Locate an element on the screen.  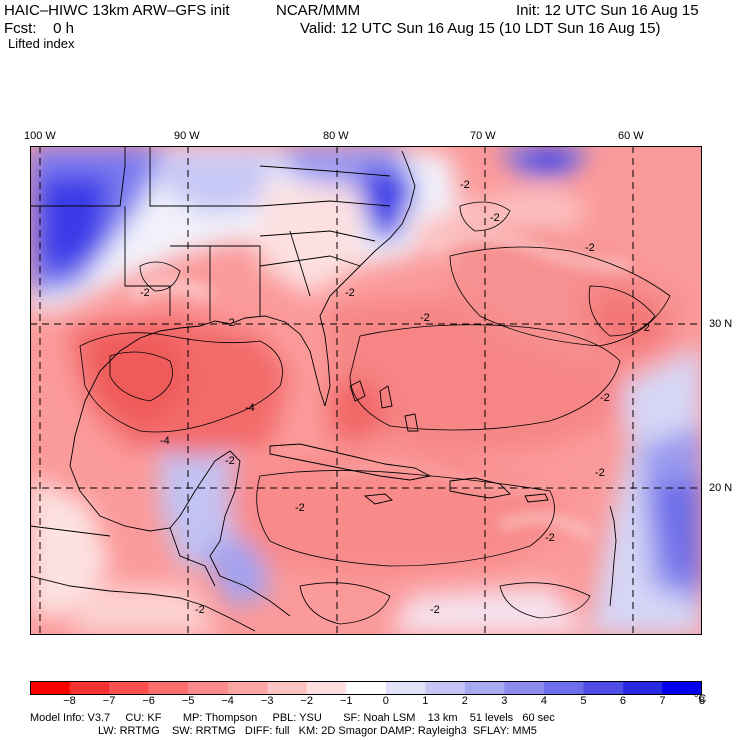
color-scale-tick-label: 7 is located at coordinates (662, 701).